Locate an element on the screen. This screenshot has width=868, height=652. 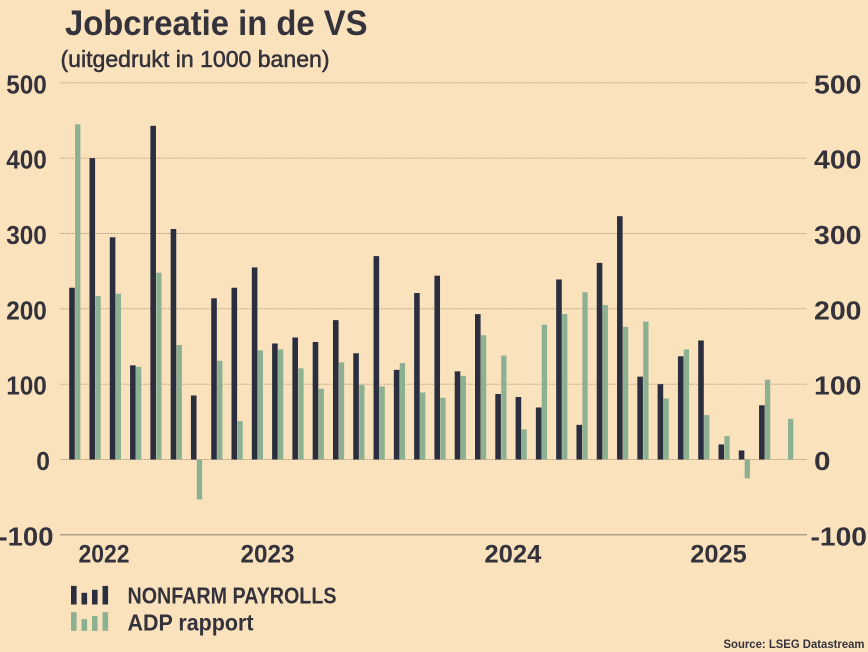
svg-text: 2023 is located at coordinates (268, 555).